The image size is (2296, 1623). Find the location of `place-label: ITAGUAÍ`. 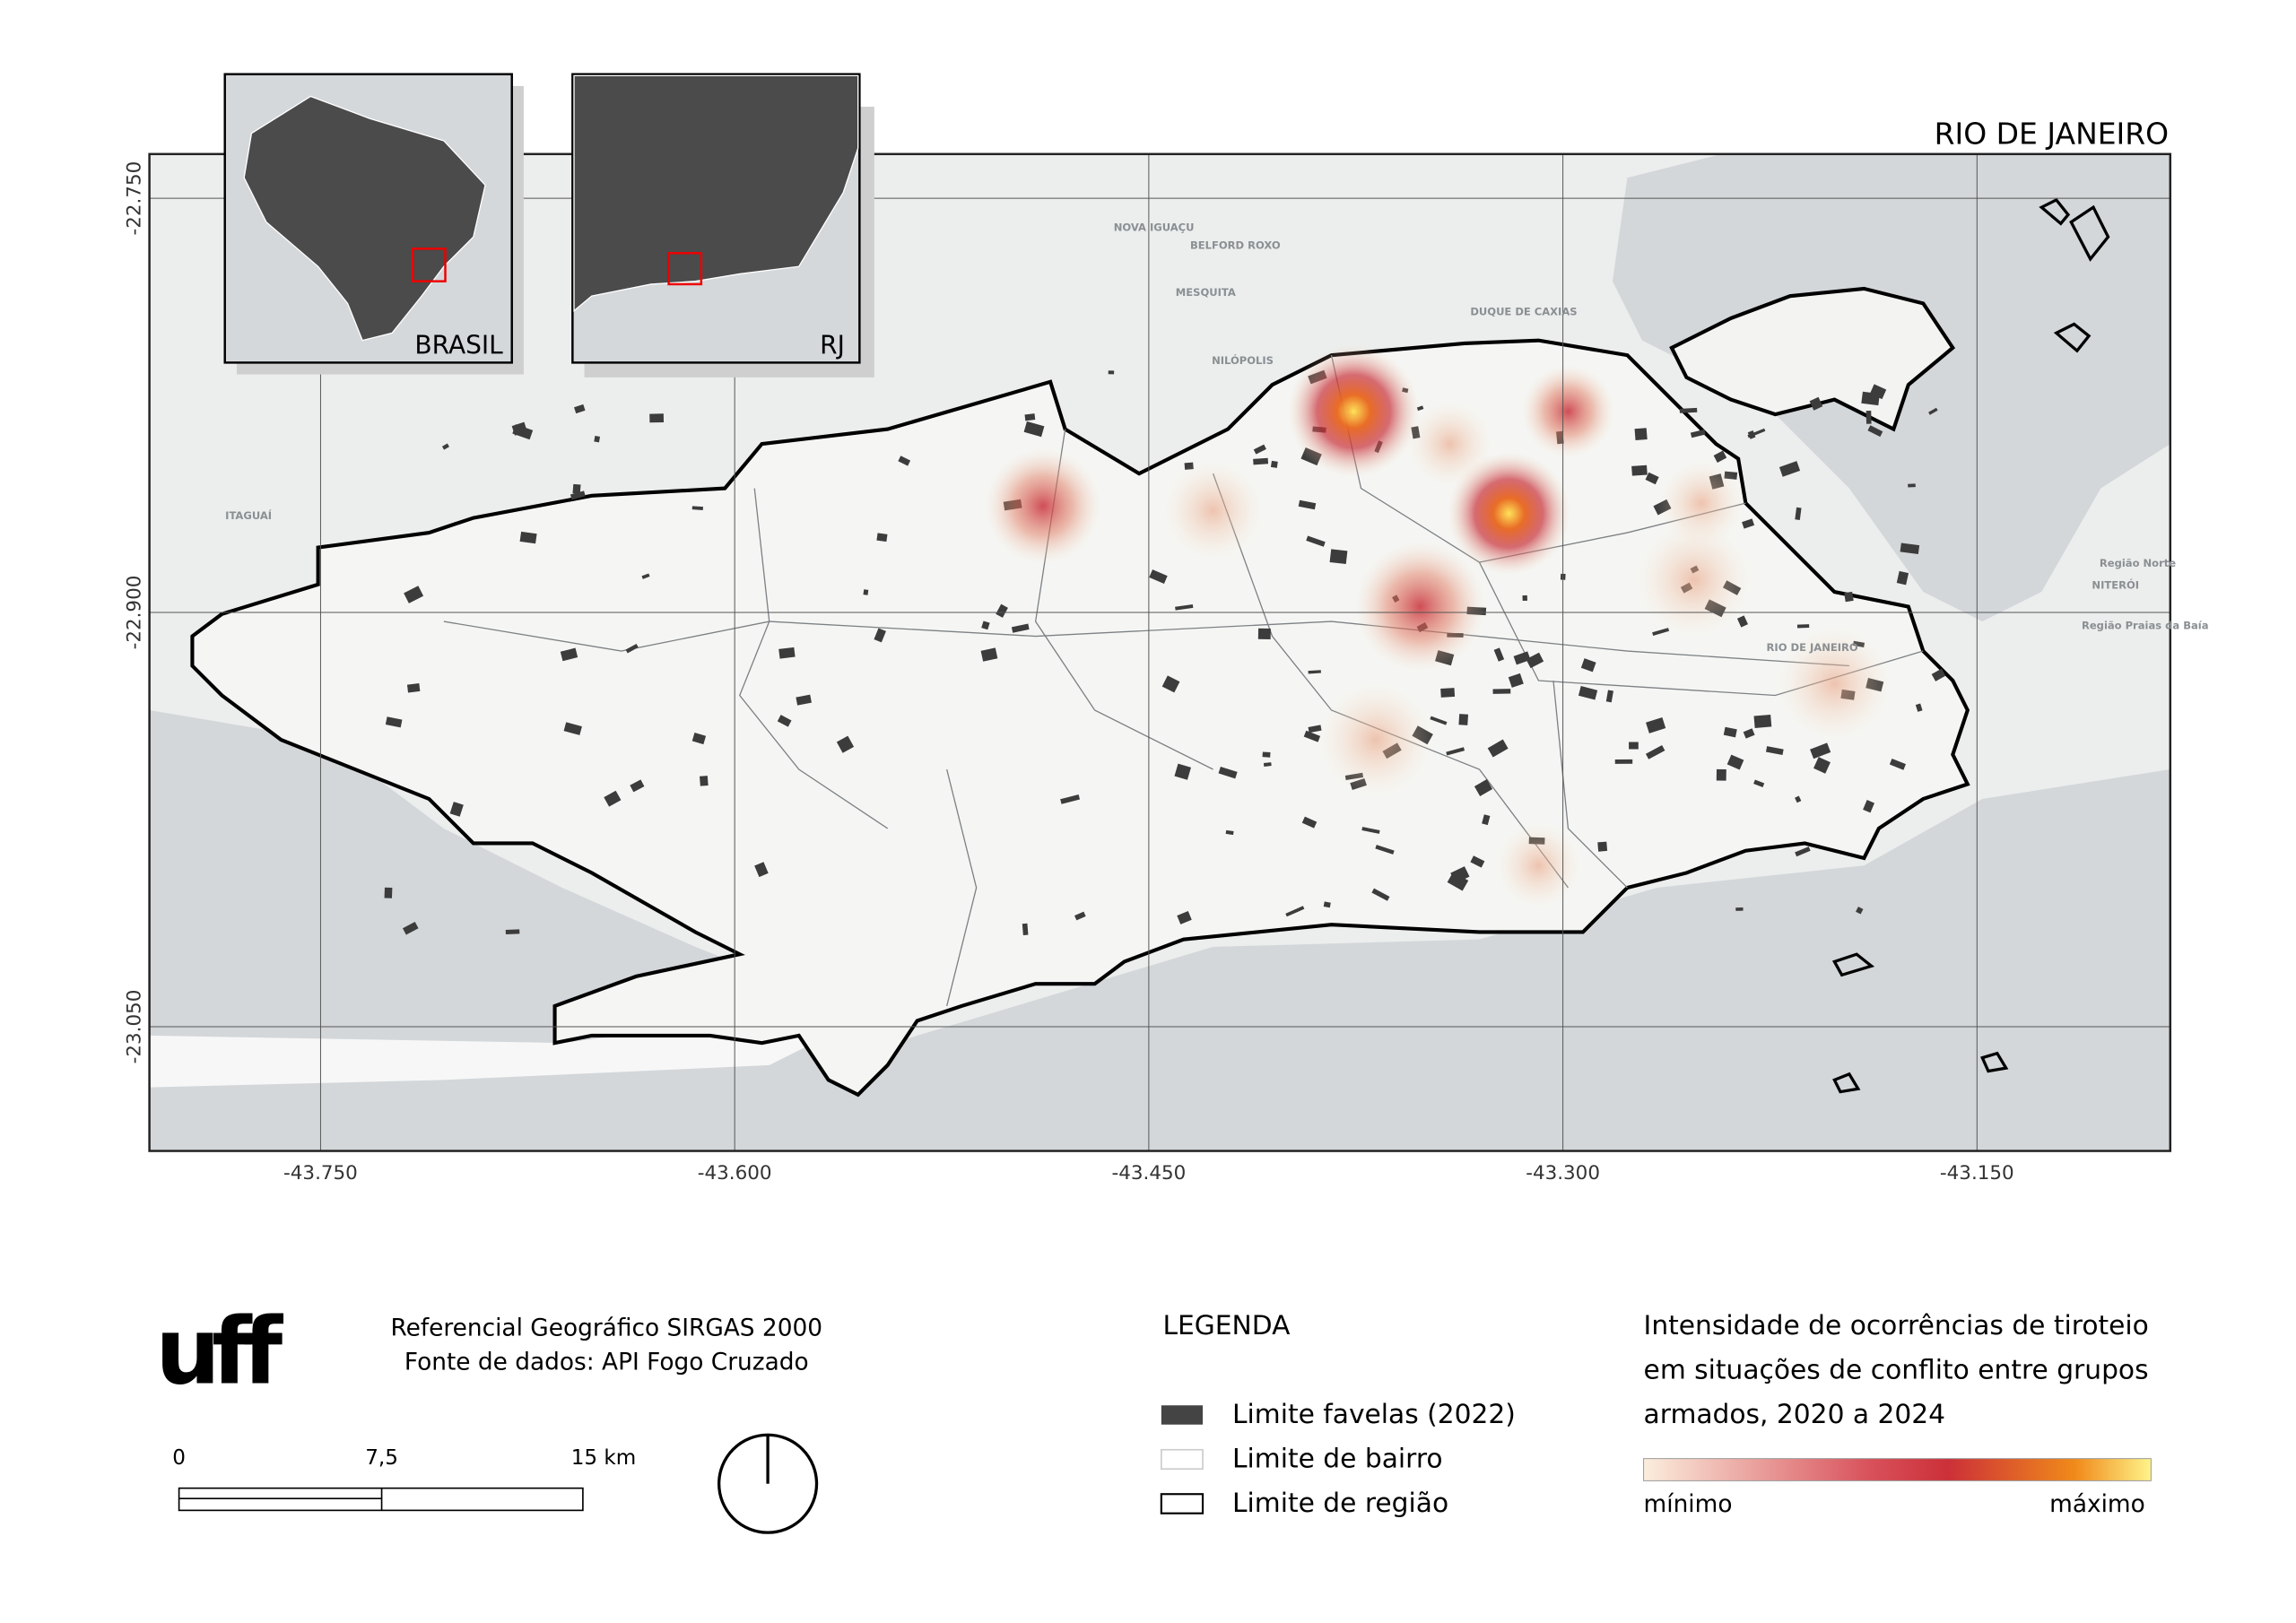

place-label: ITAGUAÍ is located at coordinates (248, 515).